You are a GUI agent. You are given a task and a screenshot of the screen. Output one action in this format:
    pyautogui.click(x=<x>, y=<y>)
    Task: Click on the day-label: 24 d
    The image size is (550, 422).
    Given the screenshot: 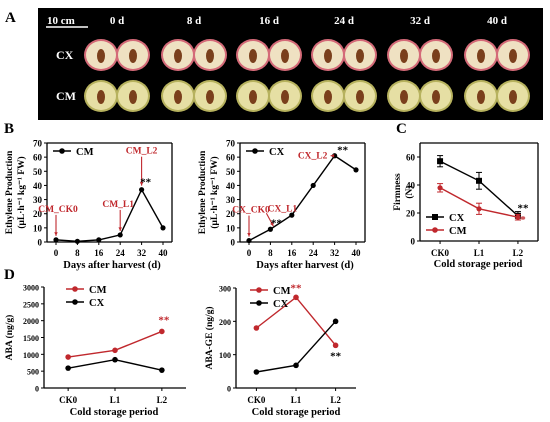 What is the action you would take?
    pyautogui.click(x=344, y=21)
    